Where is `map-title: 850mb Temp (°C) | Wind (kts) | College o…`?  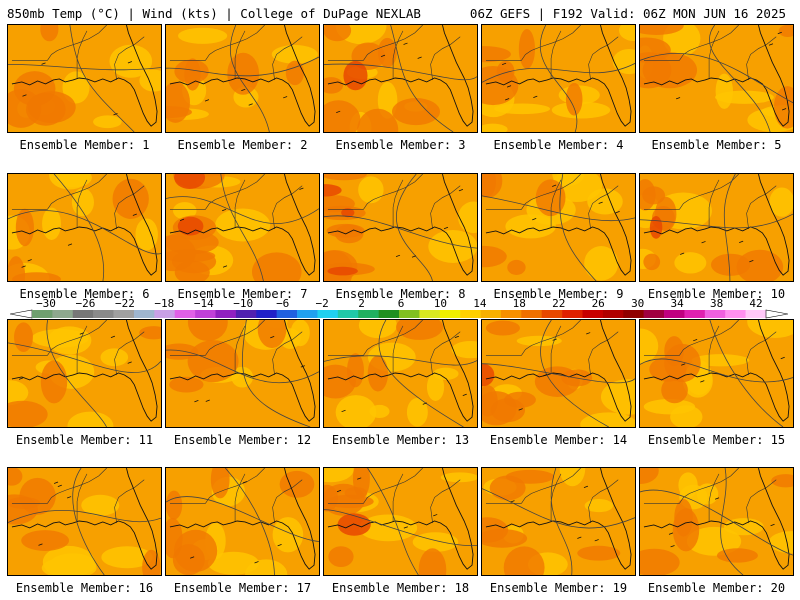
map-title: 850mb Temp (°C) | Wind (kts) | College o… is located at coordinates (214, 13).